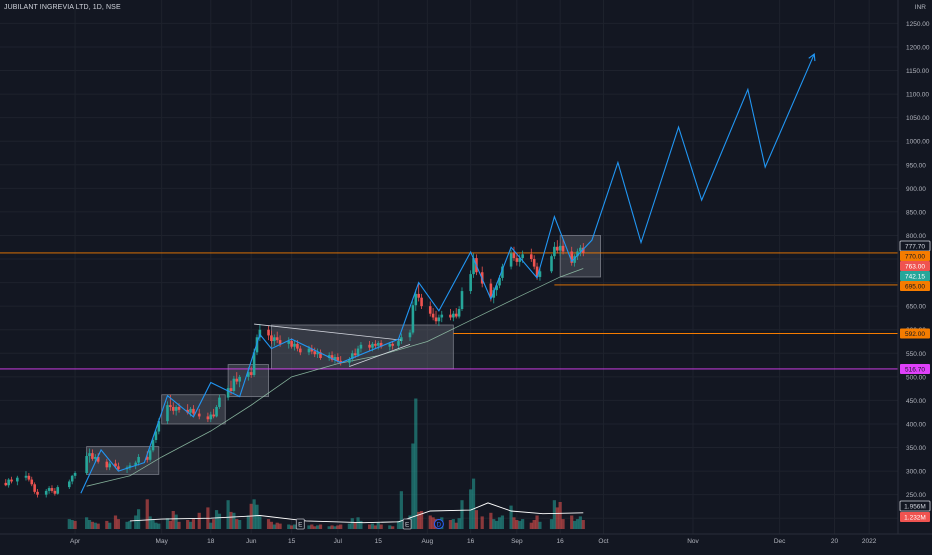 This screenshot has width=932, height=555. What do you see at coordinates (292, 541) in the screenshot?
I see `time-tick-label: 15` at bounding box center [292, 541].